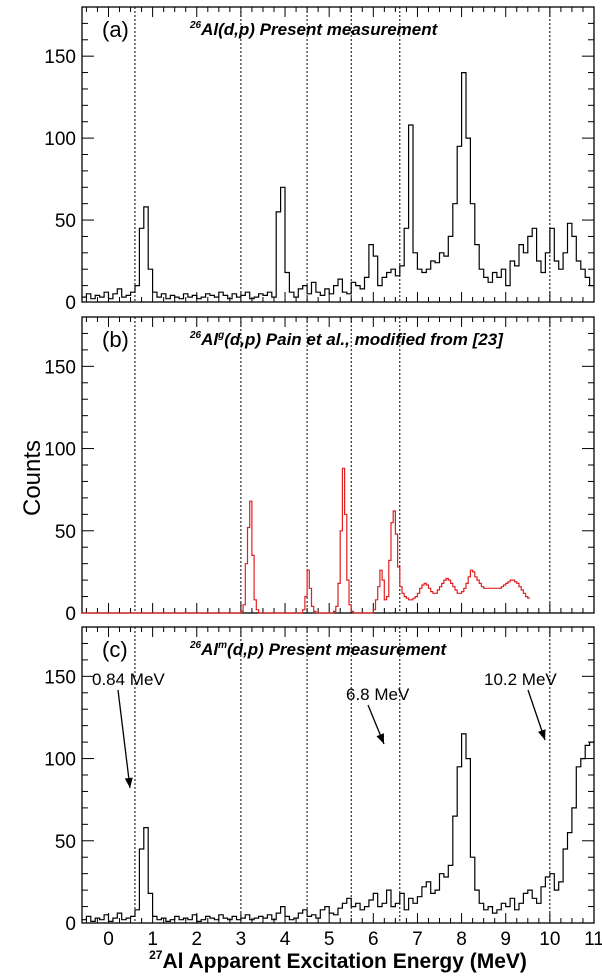 The image size is (602, 977). What do you see at coordinates (115, 339) in the screenshot?
I see `panel-tag: (b)` at bounding box center [115, 339].